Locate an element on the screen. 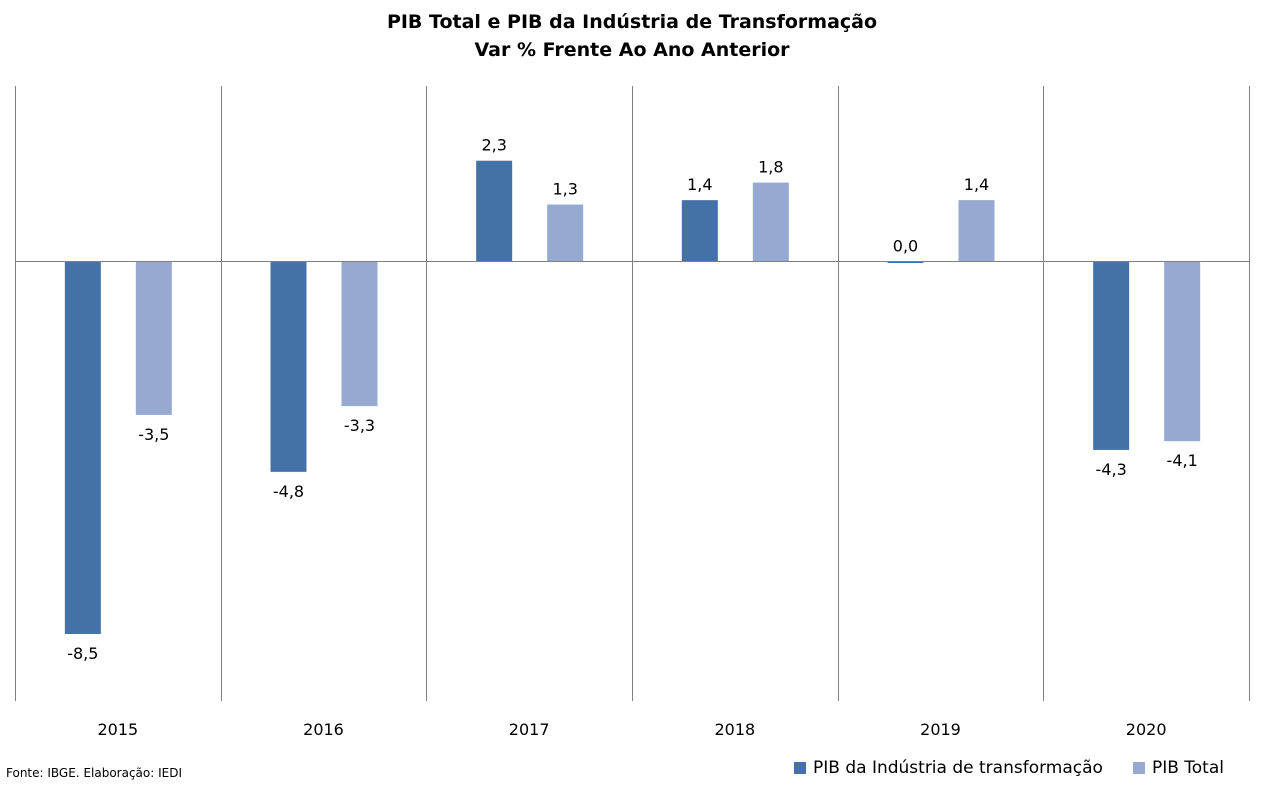 The height and width of the screenshot is (787, 1264). x-tick-label: 2015 is located at coordinates (117, 729).